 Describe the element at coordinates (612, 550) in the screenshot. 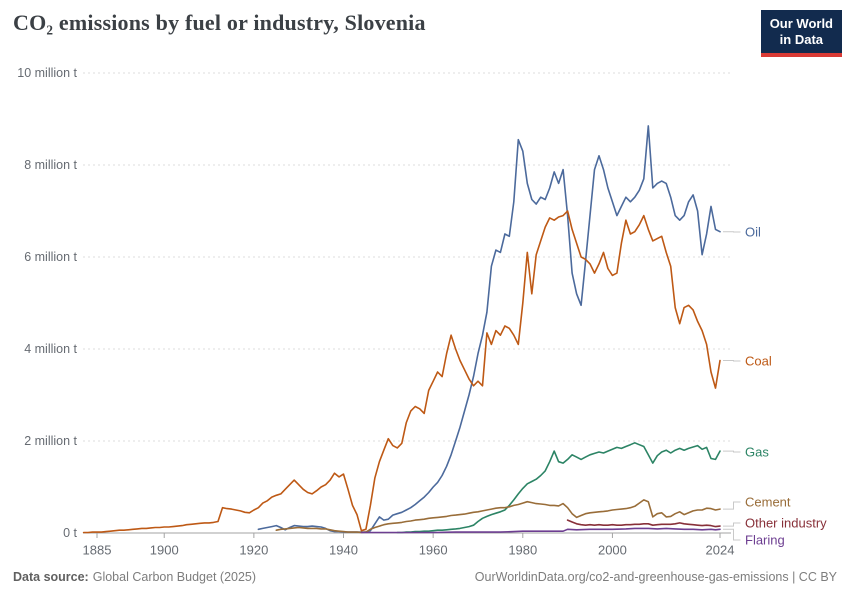

I see `x-axis-label: 2000` at that location.